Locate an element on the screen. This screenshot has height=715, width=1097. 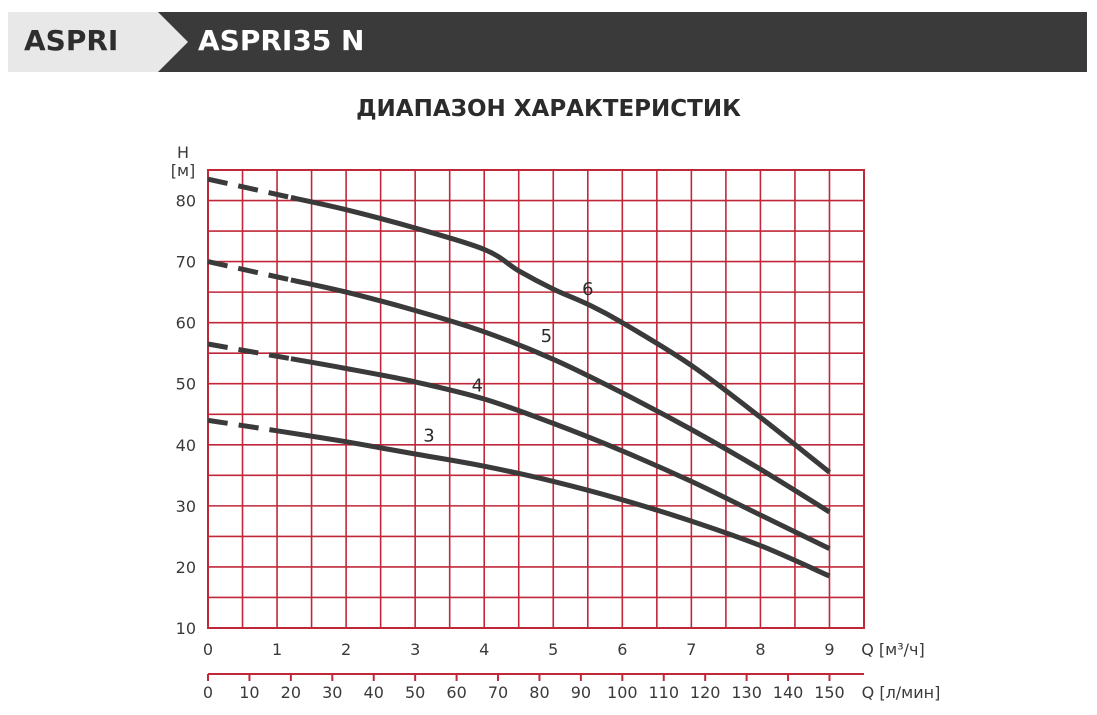
x-tick-label: 1 is located at coordinates (277, 649).